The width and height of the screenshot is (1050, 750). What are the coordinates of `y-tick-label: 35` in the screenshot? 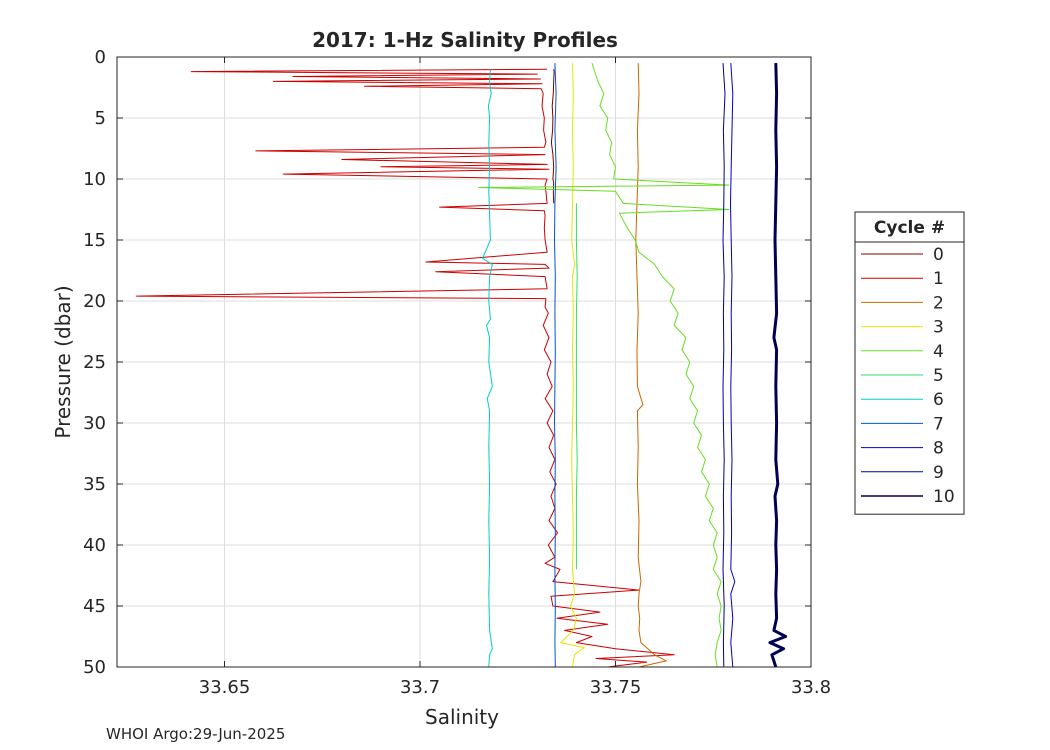 It's located at (94, 484).